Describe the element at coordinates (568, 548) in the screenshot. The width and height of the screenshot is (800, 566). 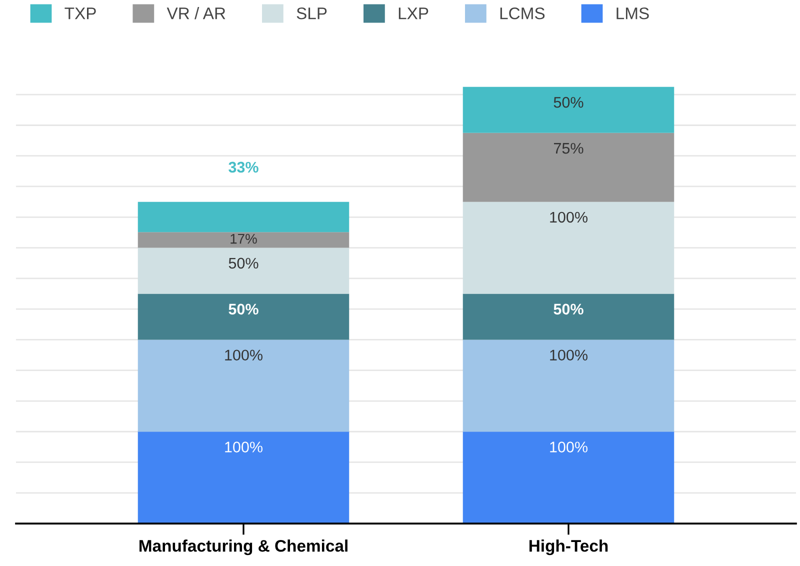
I see `x-tick-label: High-Tech` at that location.